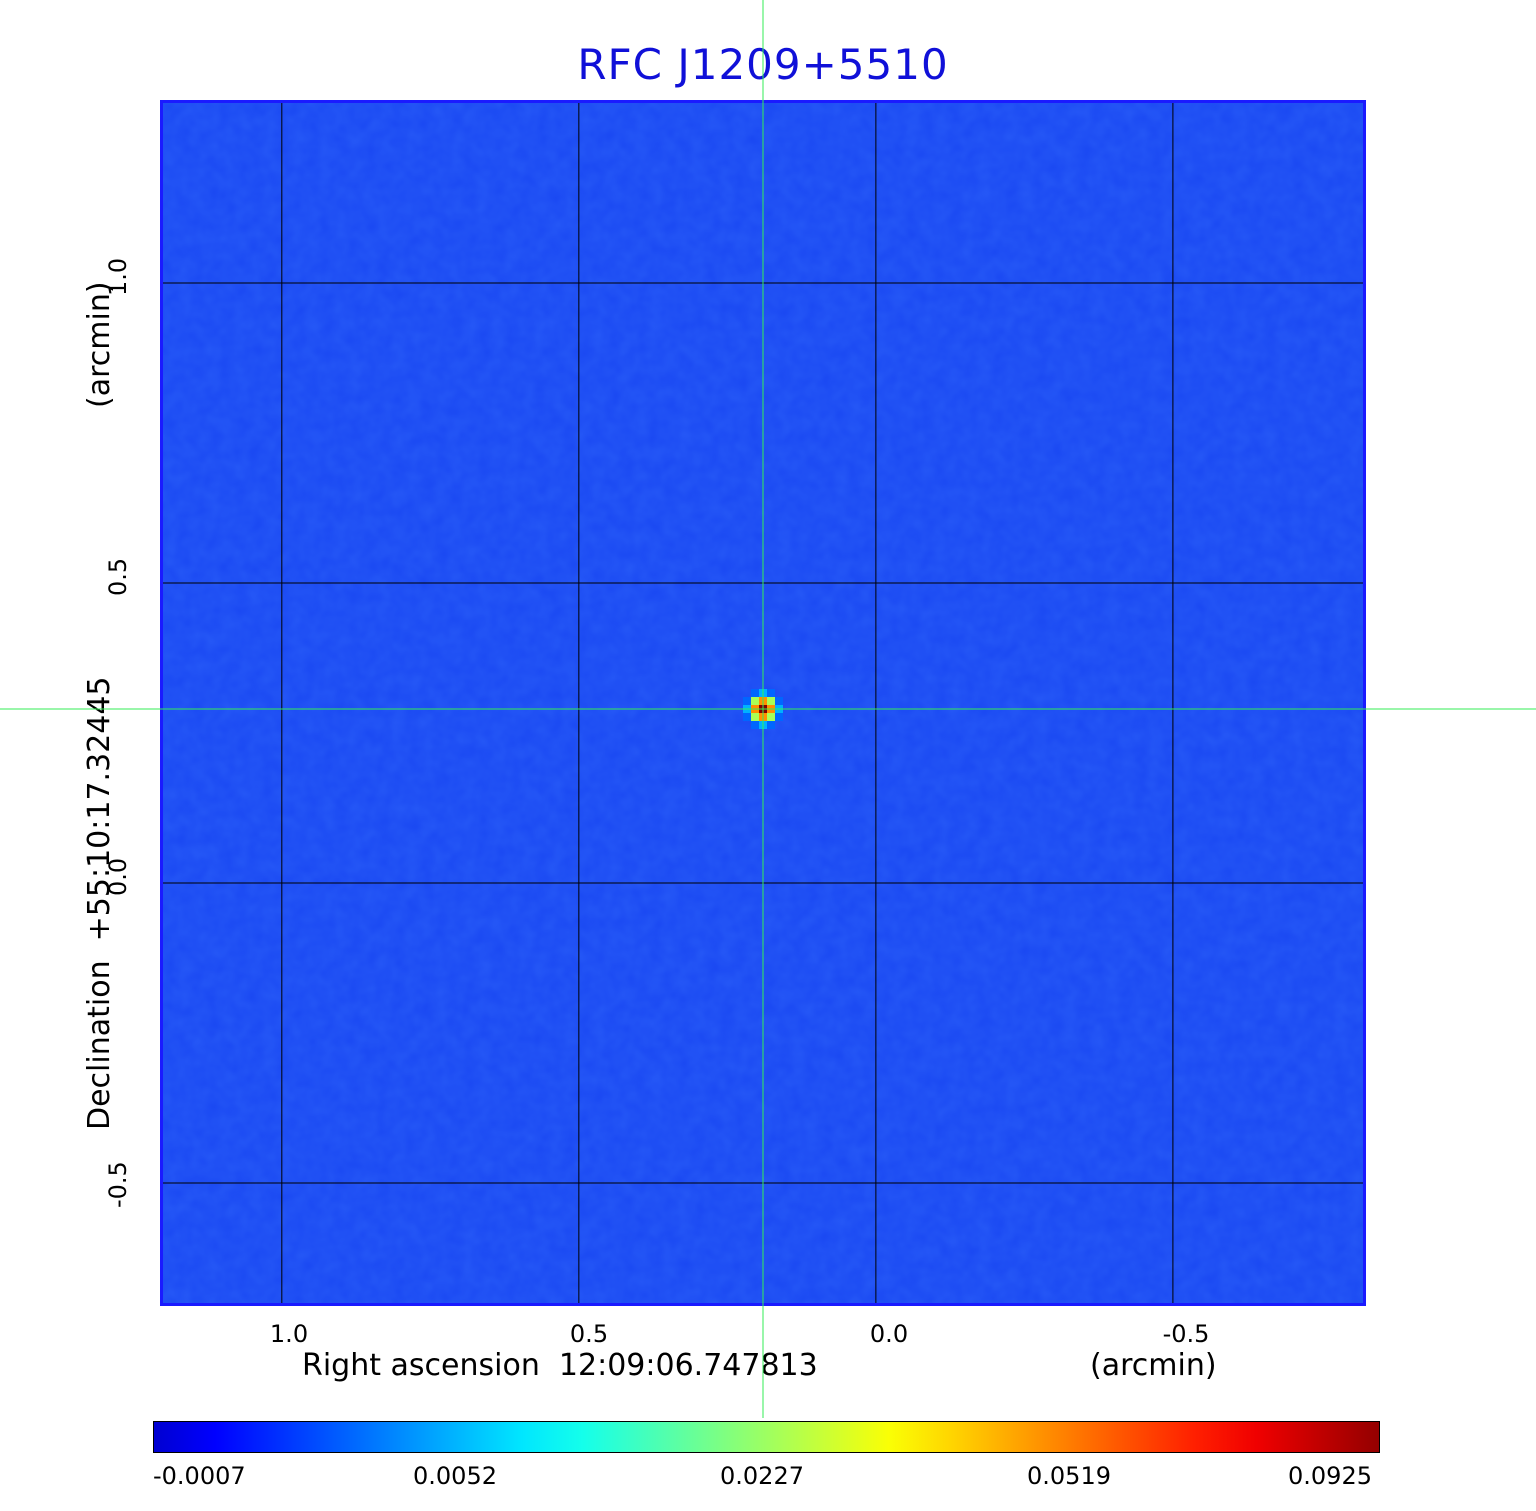 The width and height of the screenshot is (1536, 1511). I want to click on y-axis-unit: (arcmin), so click(99, 344).